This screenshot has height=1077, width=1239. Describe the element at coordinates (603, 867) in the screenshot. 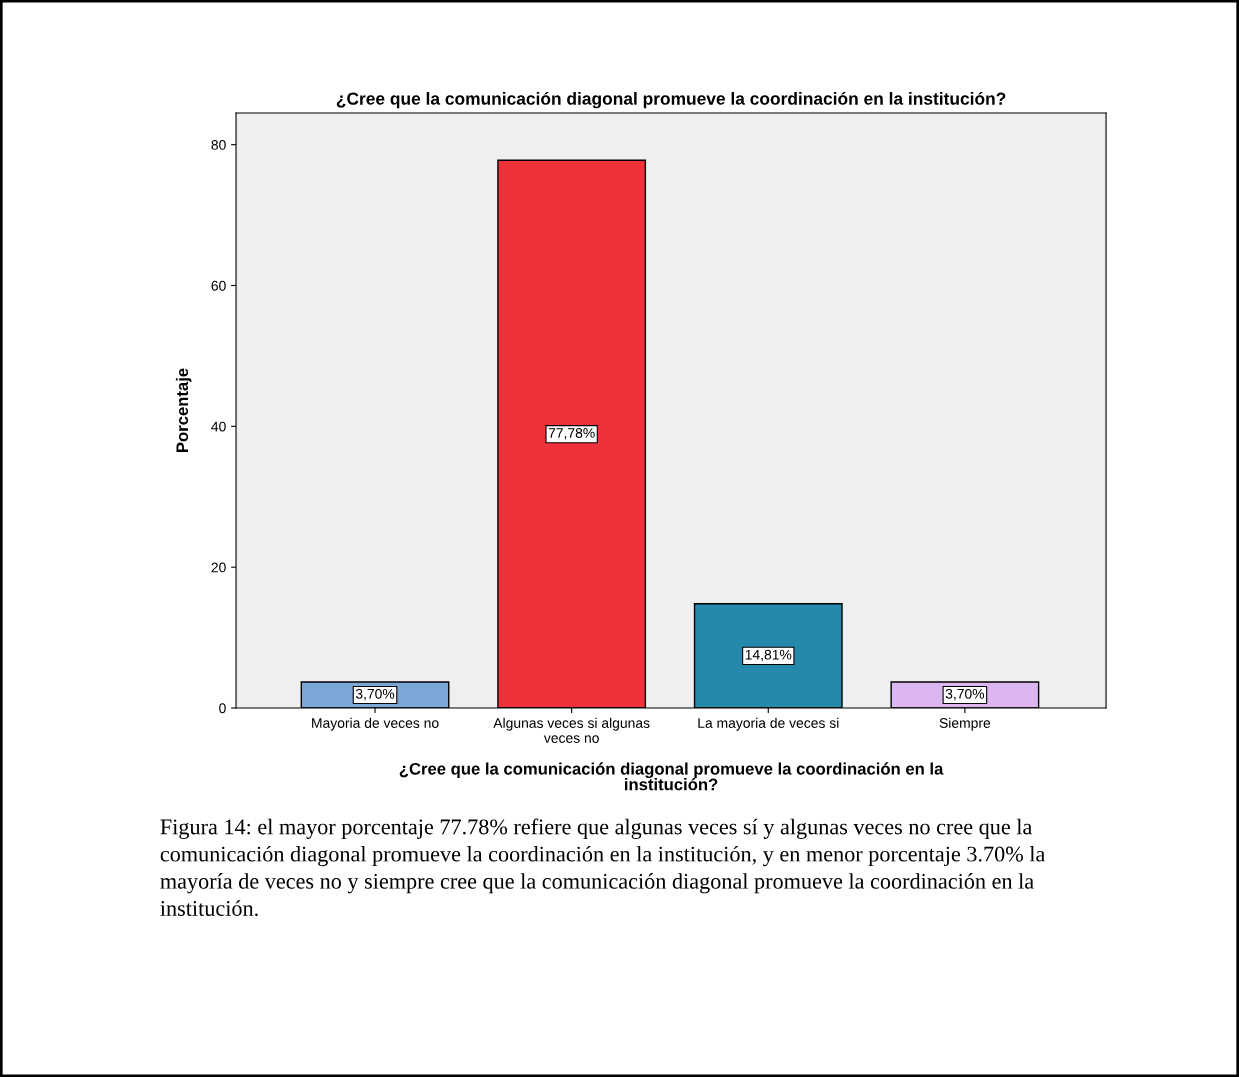

I see `text: Figura 14: el mayor porcentaje 77.78% refiere que algunas veces sí y algunas veces no cree que la comunicación diagonal promueve la coordinación en la institución, y en menor porcentaje 3.70% la mayoría de veces no y siempre cree que la comunicación diagonal promueve la coordinación en la institución.` at that location.